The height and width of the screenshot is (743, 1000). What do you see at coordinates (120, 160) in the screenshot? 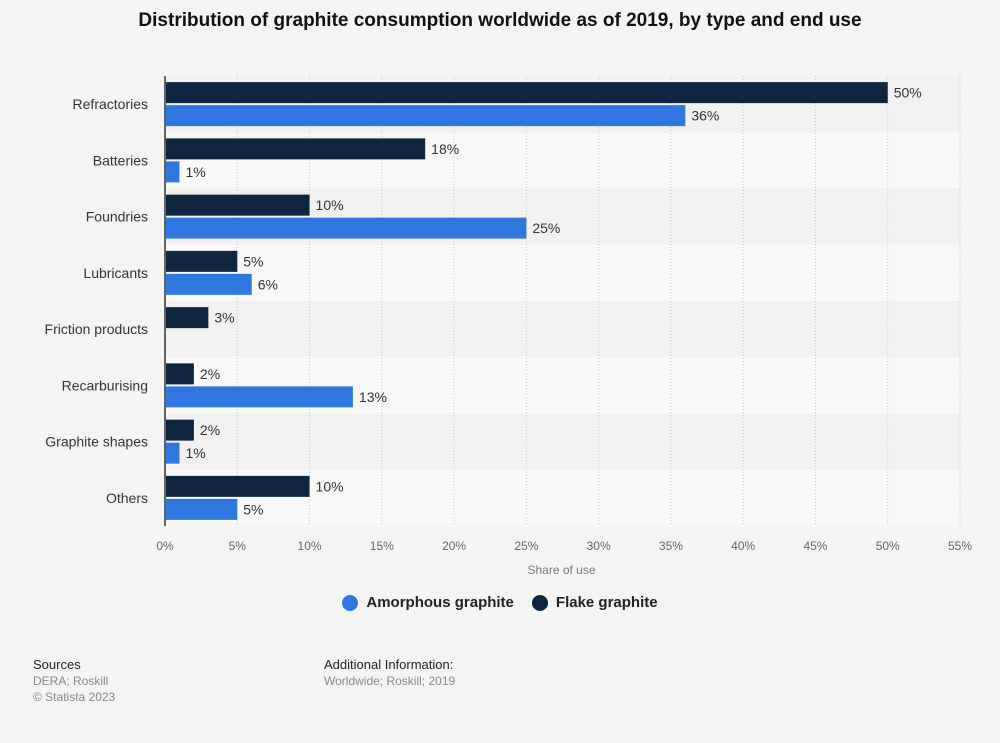
I see `category-label: Batteries` at bounding box center [120, 160].